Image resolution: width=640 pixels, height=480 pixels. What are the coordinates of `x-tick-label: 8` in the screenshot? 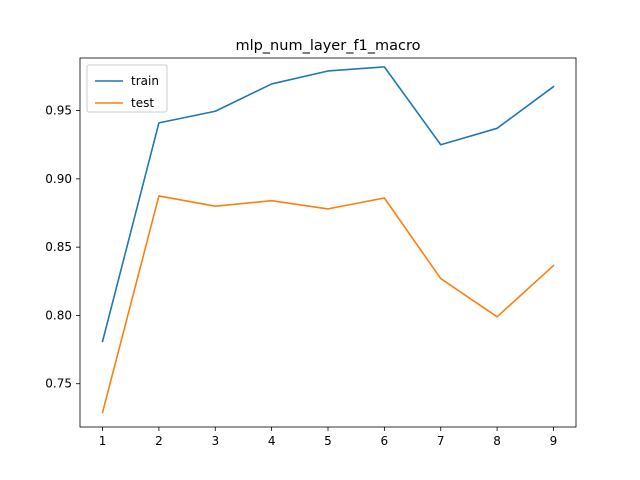 It's located at (497, 441).